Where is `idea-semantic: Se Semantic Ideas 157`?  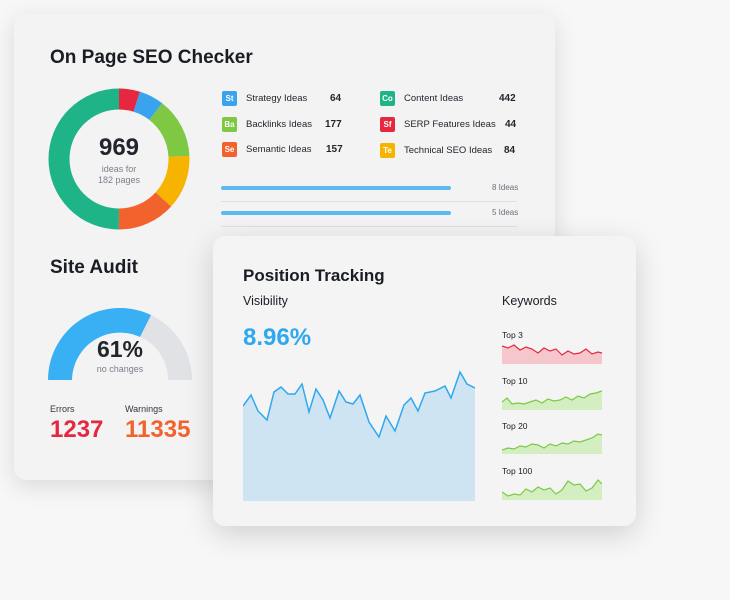 idea-semantic: Se Semantic Ideas 157 is located at coordinates (282, 149).